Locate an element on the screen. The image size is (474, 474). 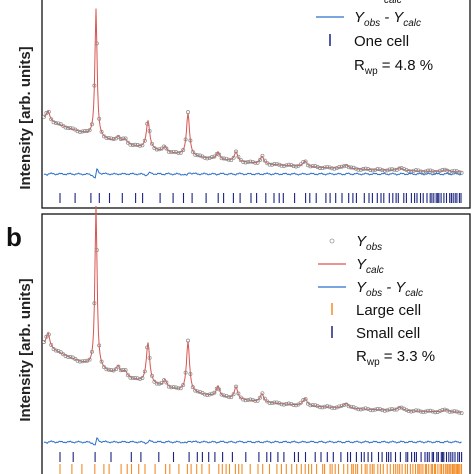
panel-b-small-cell-ticks is located at coordinates (261, 457).